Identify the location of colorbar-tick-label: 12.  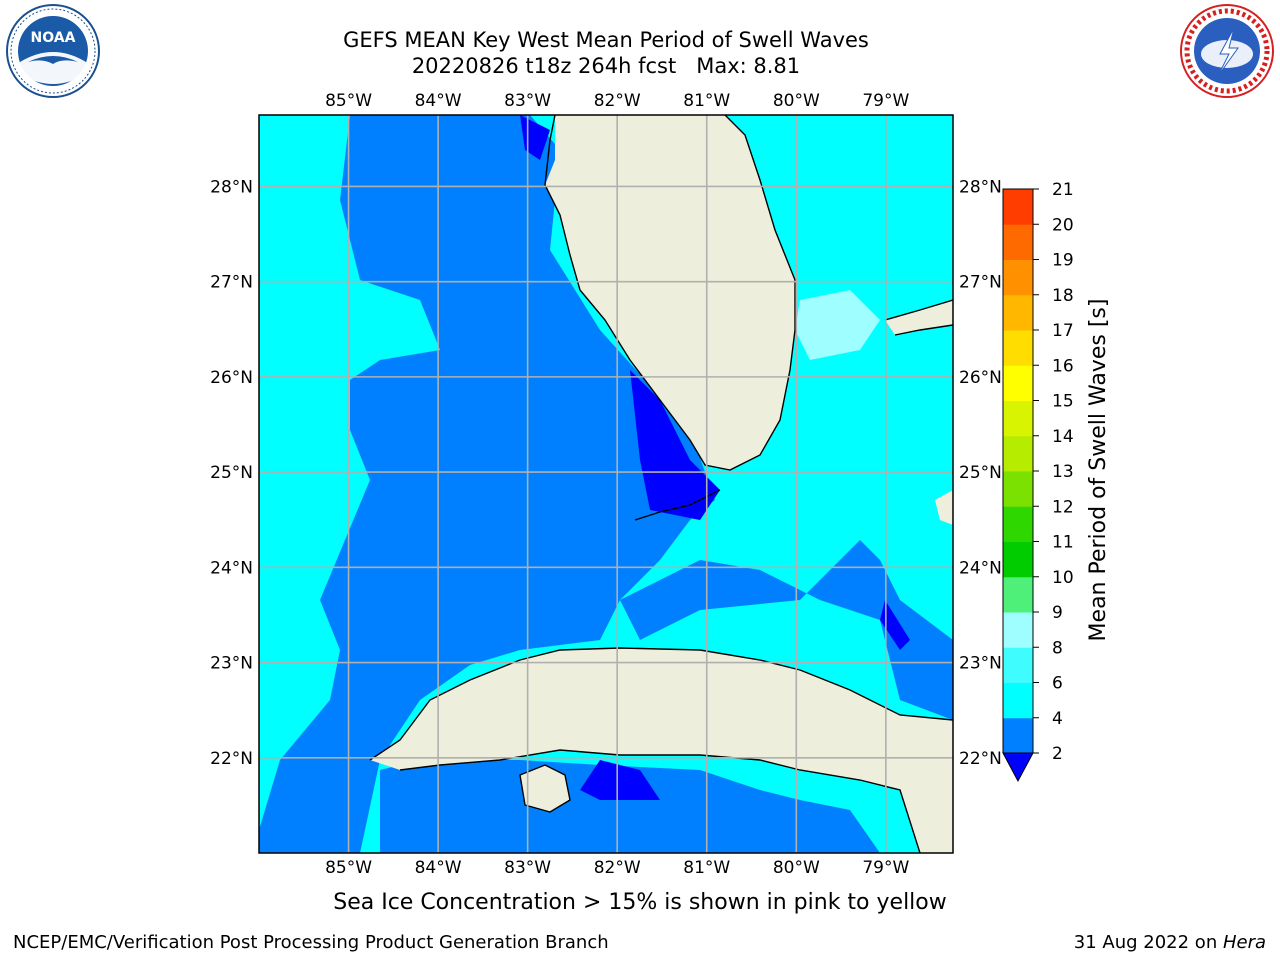
(1063, 507).